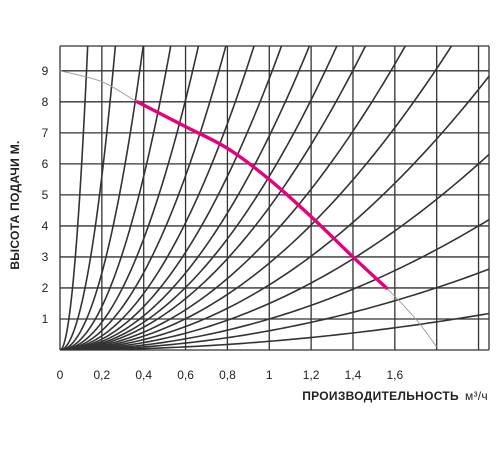  What do you see at coordinates (45, 257) in the screenshot?
I see `y-tick-label: 3` at bounding box center [45, 257].